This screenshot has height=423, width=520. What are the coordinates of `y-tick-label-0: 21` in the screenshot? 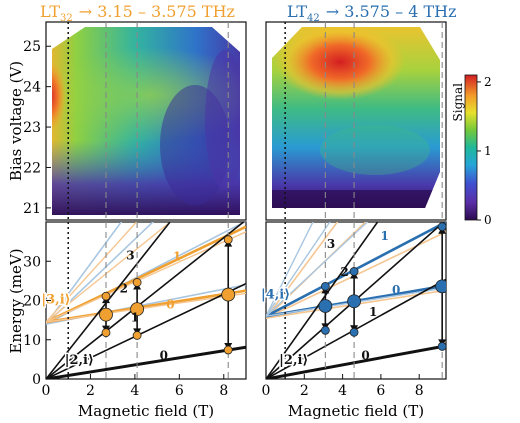 It's located at (32, 209).